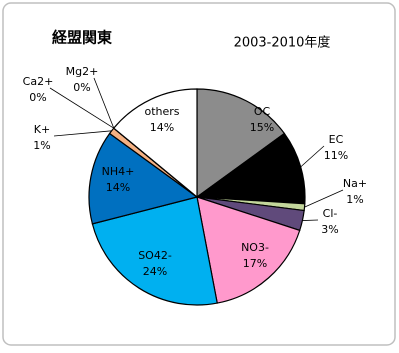 The width and height of the screenshot is (399, 353). What do you see at coordinates (262, 111) in the screenshot?
I see `slice-label: OC` at bounding box center [262, 111].